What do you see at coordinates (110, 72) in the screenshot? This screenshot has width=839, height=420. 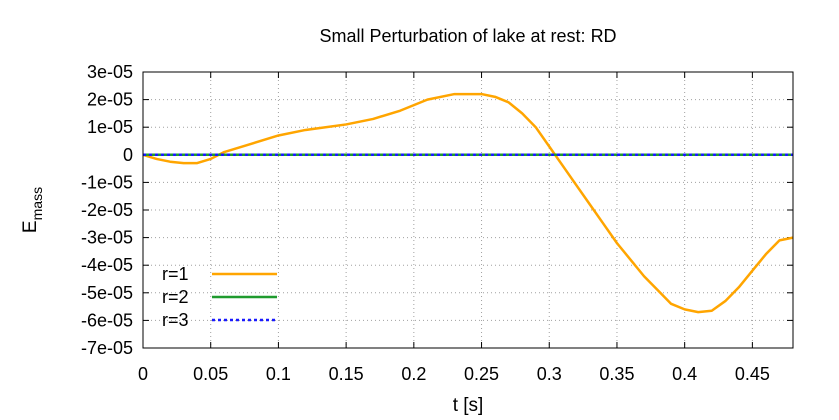 I see `y-tick-label: 3e-05` at bounding box center [110, 72].